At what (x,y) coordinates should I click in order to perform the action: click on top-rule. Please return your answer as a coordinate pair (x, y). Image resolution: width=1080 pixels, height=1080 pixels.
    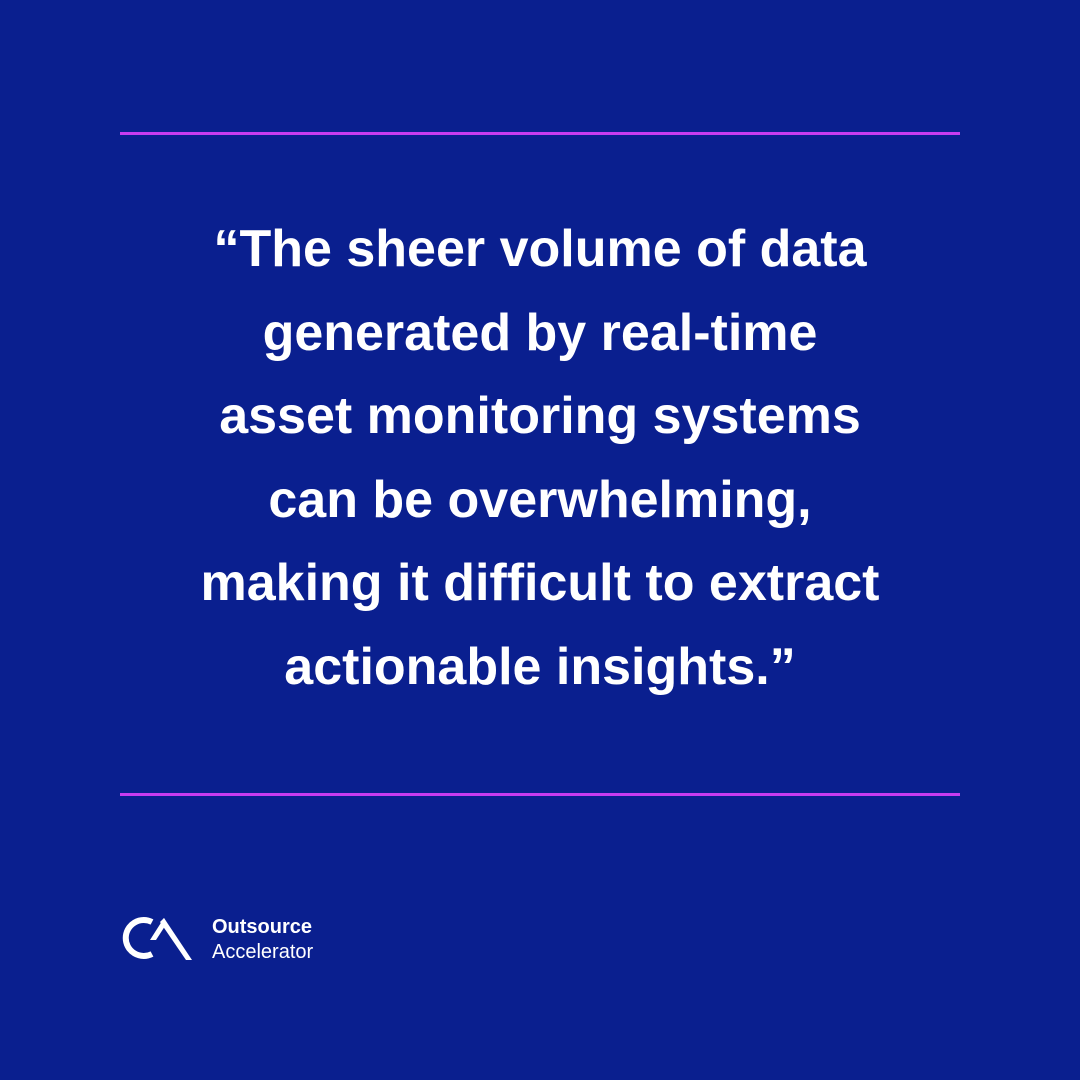
    Looking at the image, I should click on (540, 133).